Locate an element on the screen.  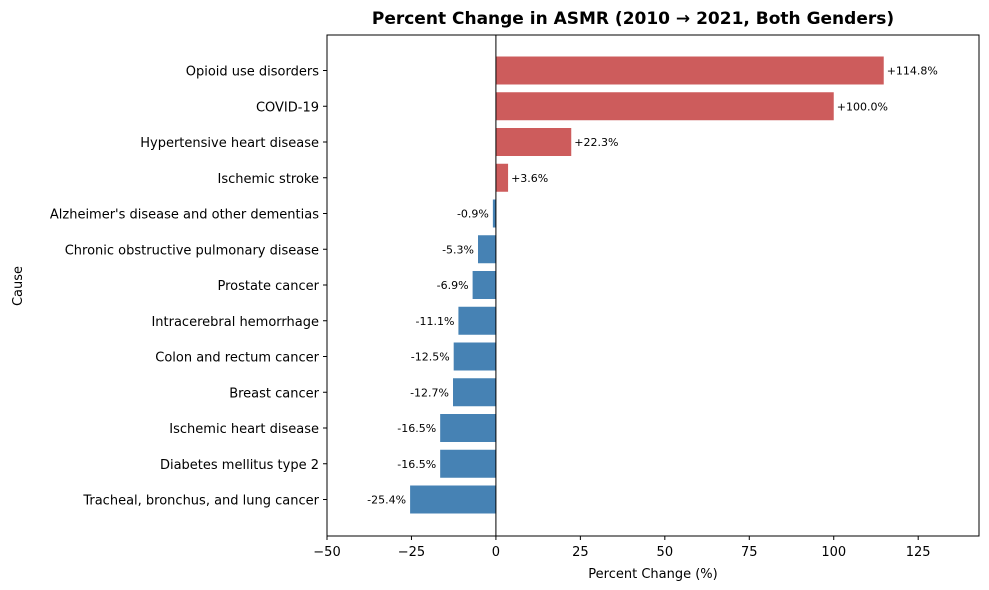
data-label: -11.1% is located at coordinates (434, 321).